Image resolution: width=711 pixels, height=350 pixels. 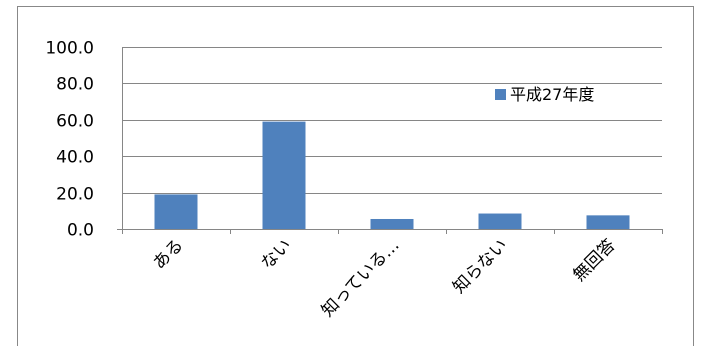 I want to click on y-tick-label: 100.0, so click(x=69, y=49).